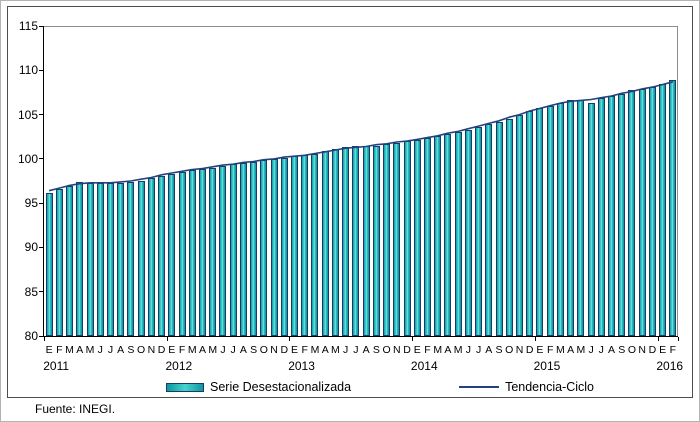 This screenshot has height=422, width=700. I want to click on x-axis-year-label: 2012, so click(179, 366).